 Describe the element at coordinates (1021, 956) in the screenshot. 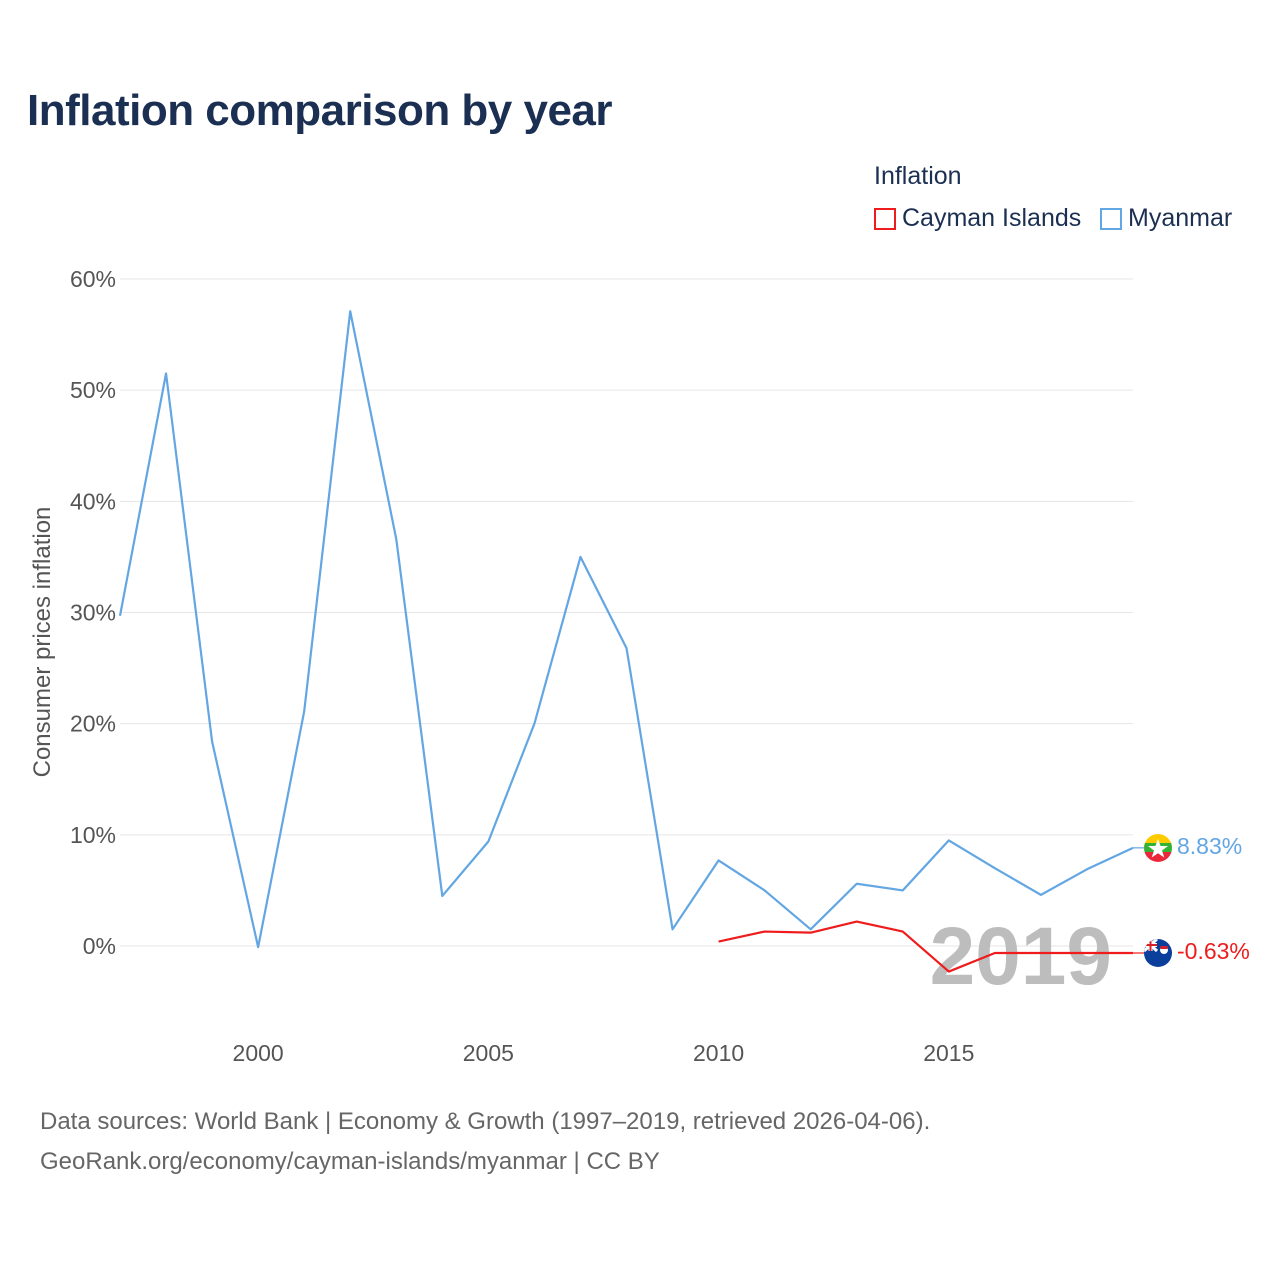

I see `year-watermark: 2019` at that location.